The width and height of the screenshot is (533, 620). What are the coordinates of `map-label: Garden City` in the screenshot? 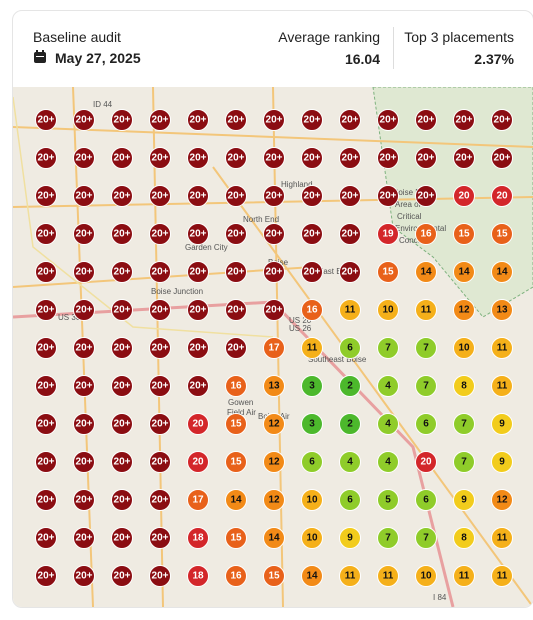 It's located at (206, 247).